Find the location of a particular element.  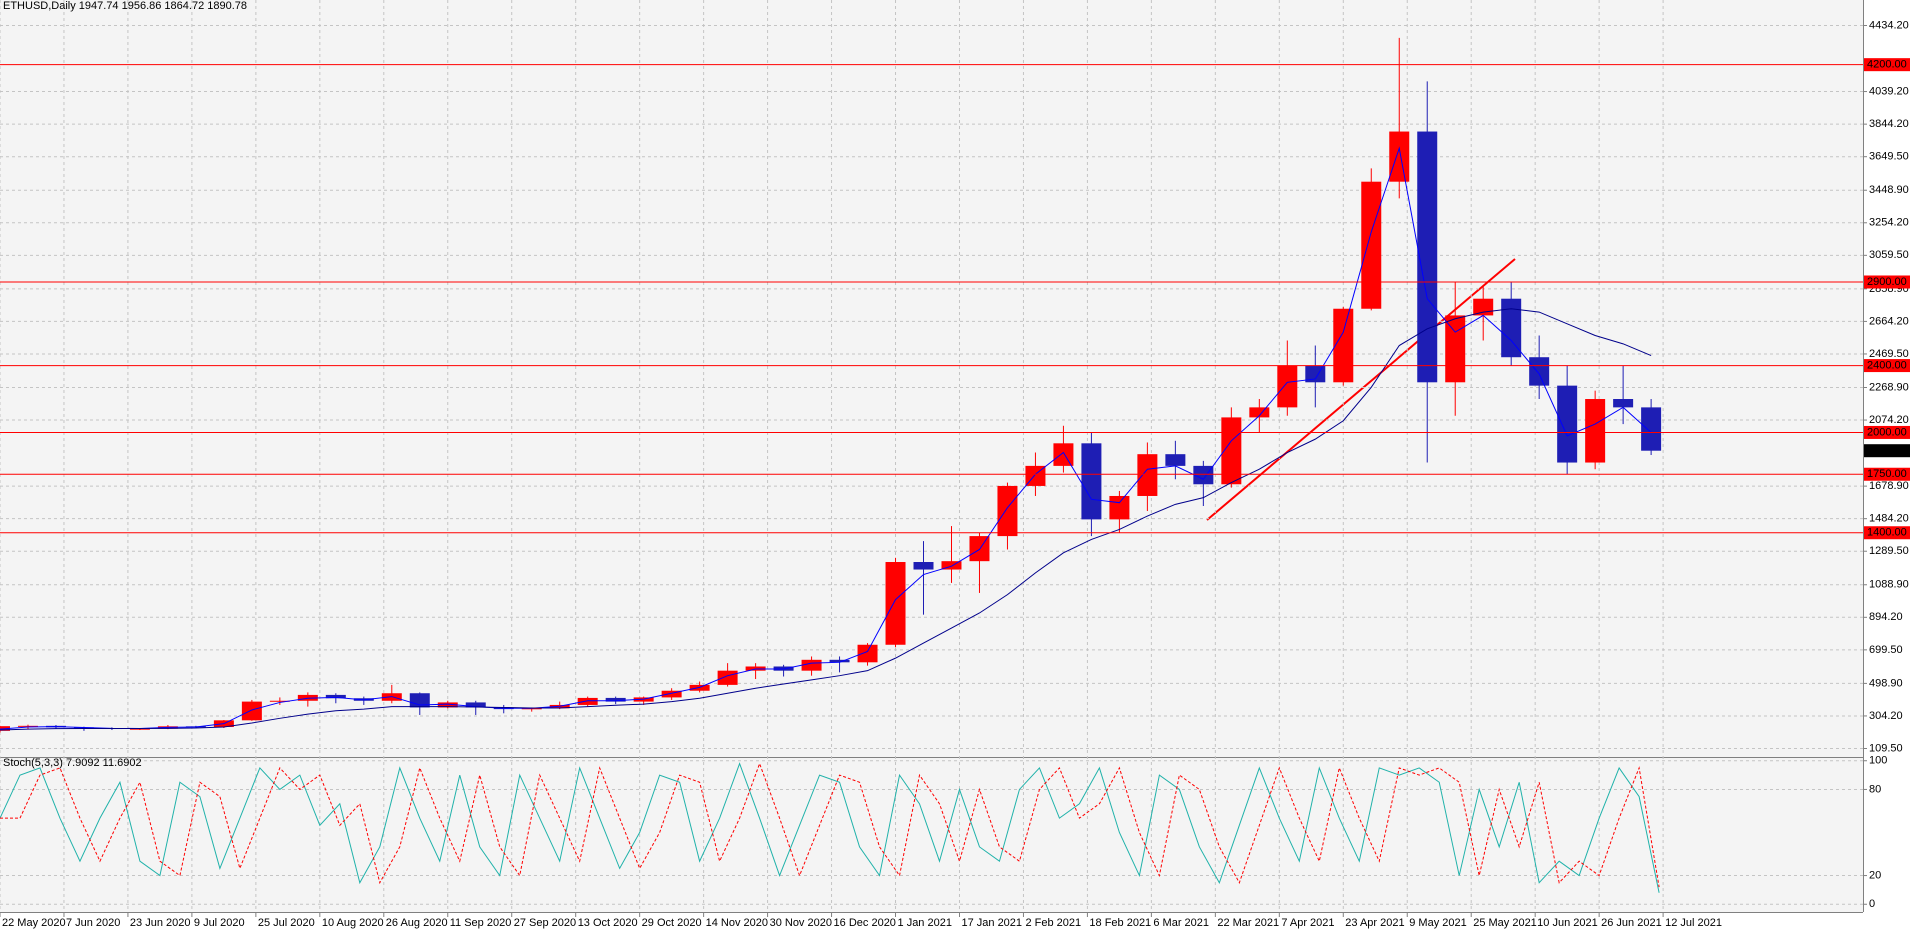

y-tick-label: 1678.90 is located at coordinates (1889, 486).